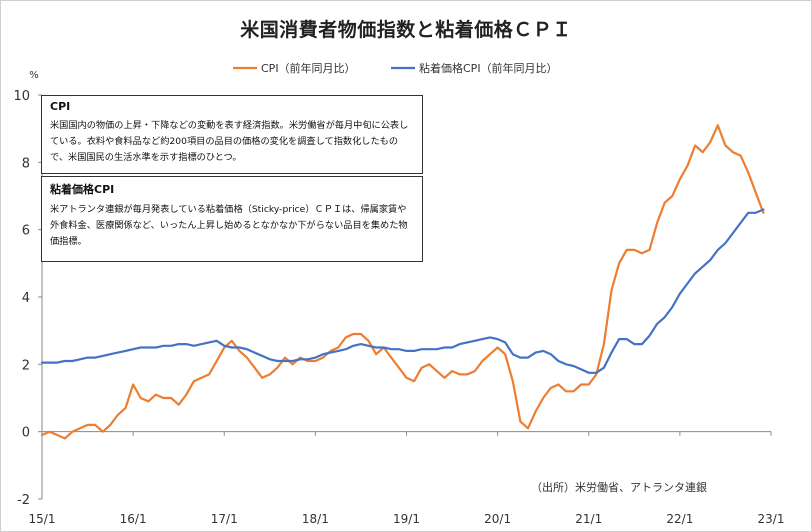 The width and height of the screenshot is (812, 532). Describe the element at coordinates (406, 519) in the screenshot. I see `x-tick-label: 19/1` at that location.